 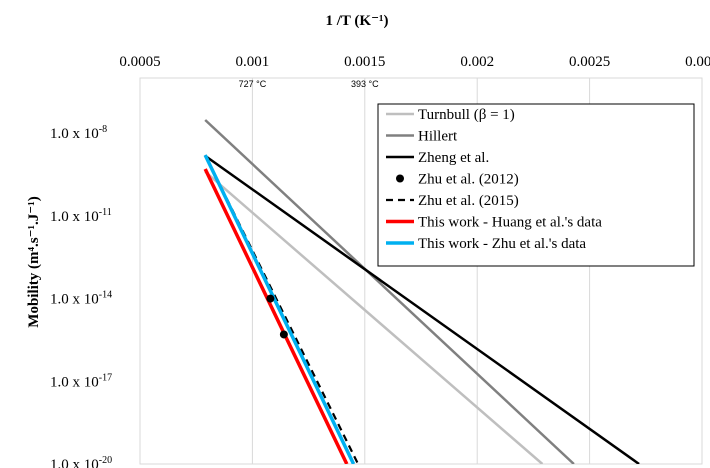 What do you see at coordinates (81, 461) in the screenshot?
I see `y-tick-label: 1.0 x 10-20` at bounding box center [81, 461].